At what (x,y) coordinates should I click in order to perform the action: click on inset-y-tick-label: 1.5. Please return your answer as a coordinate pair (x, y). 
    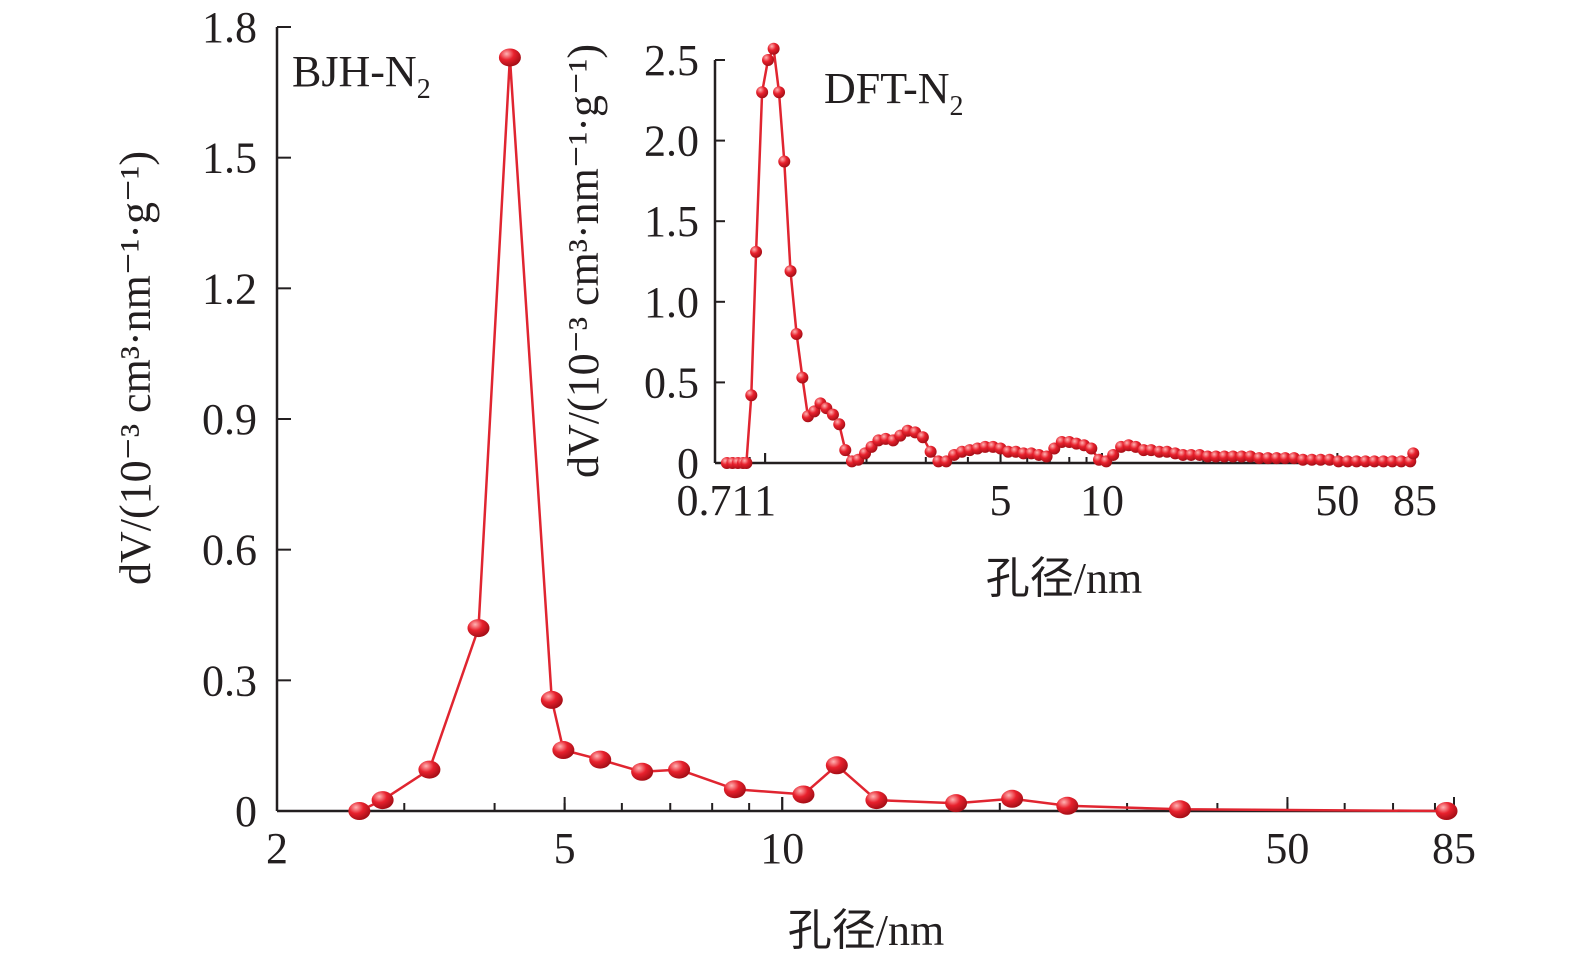
    Looking at the image, I should click on (671, 221).